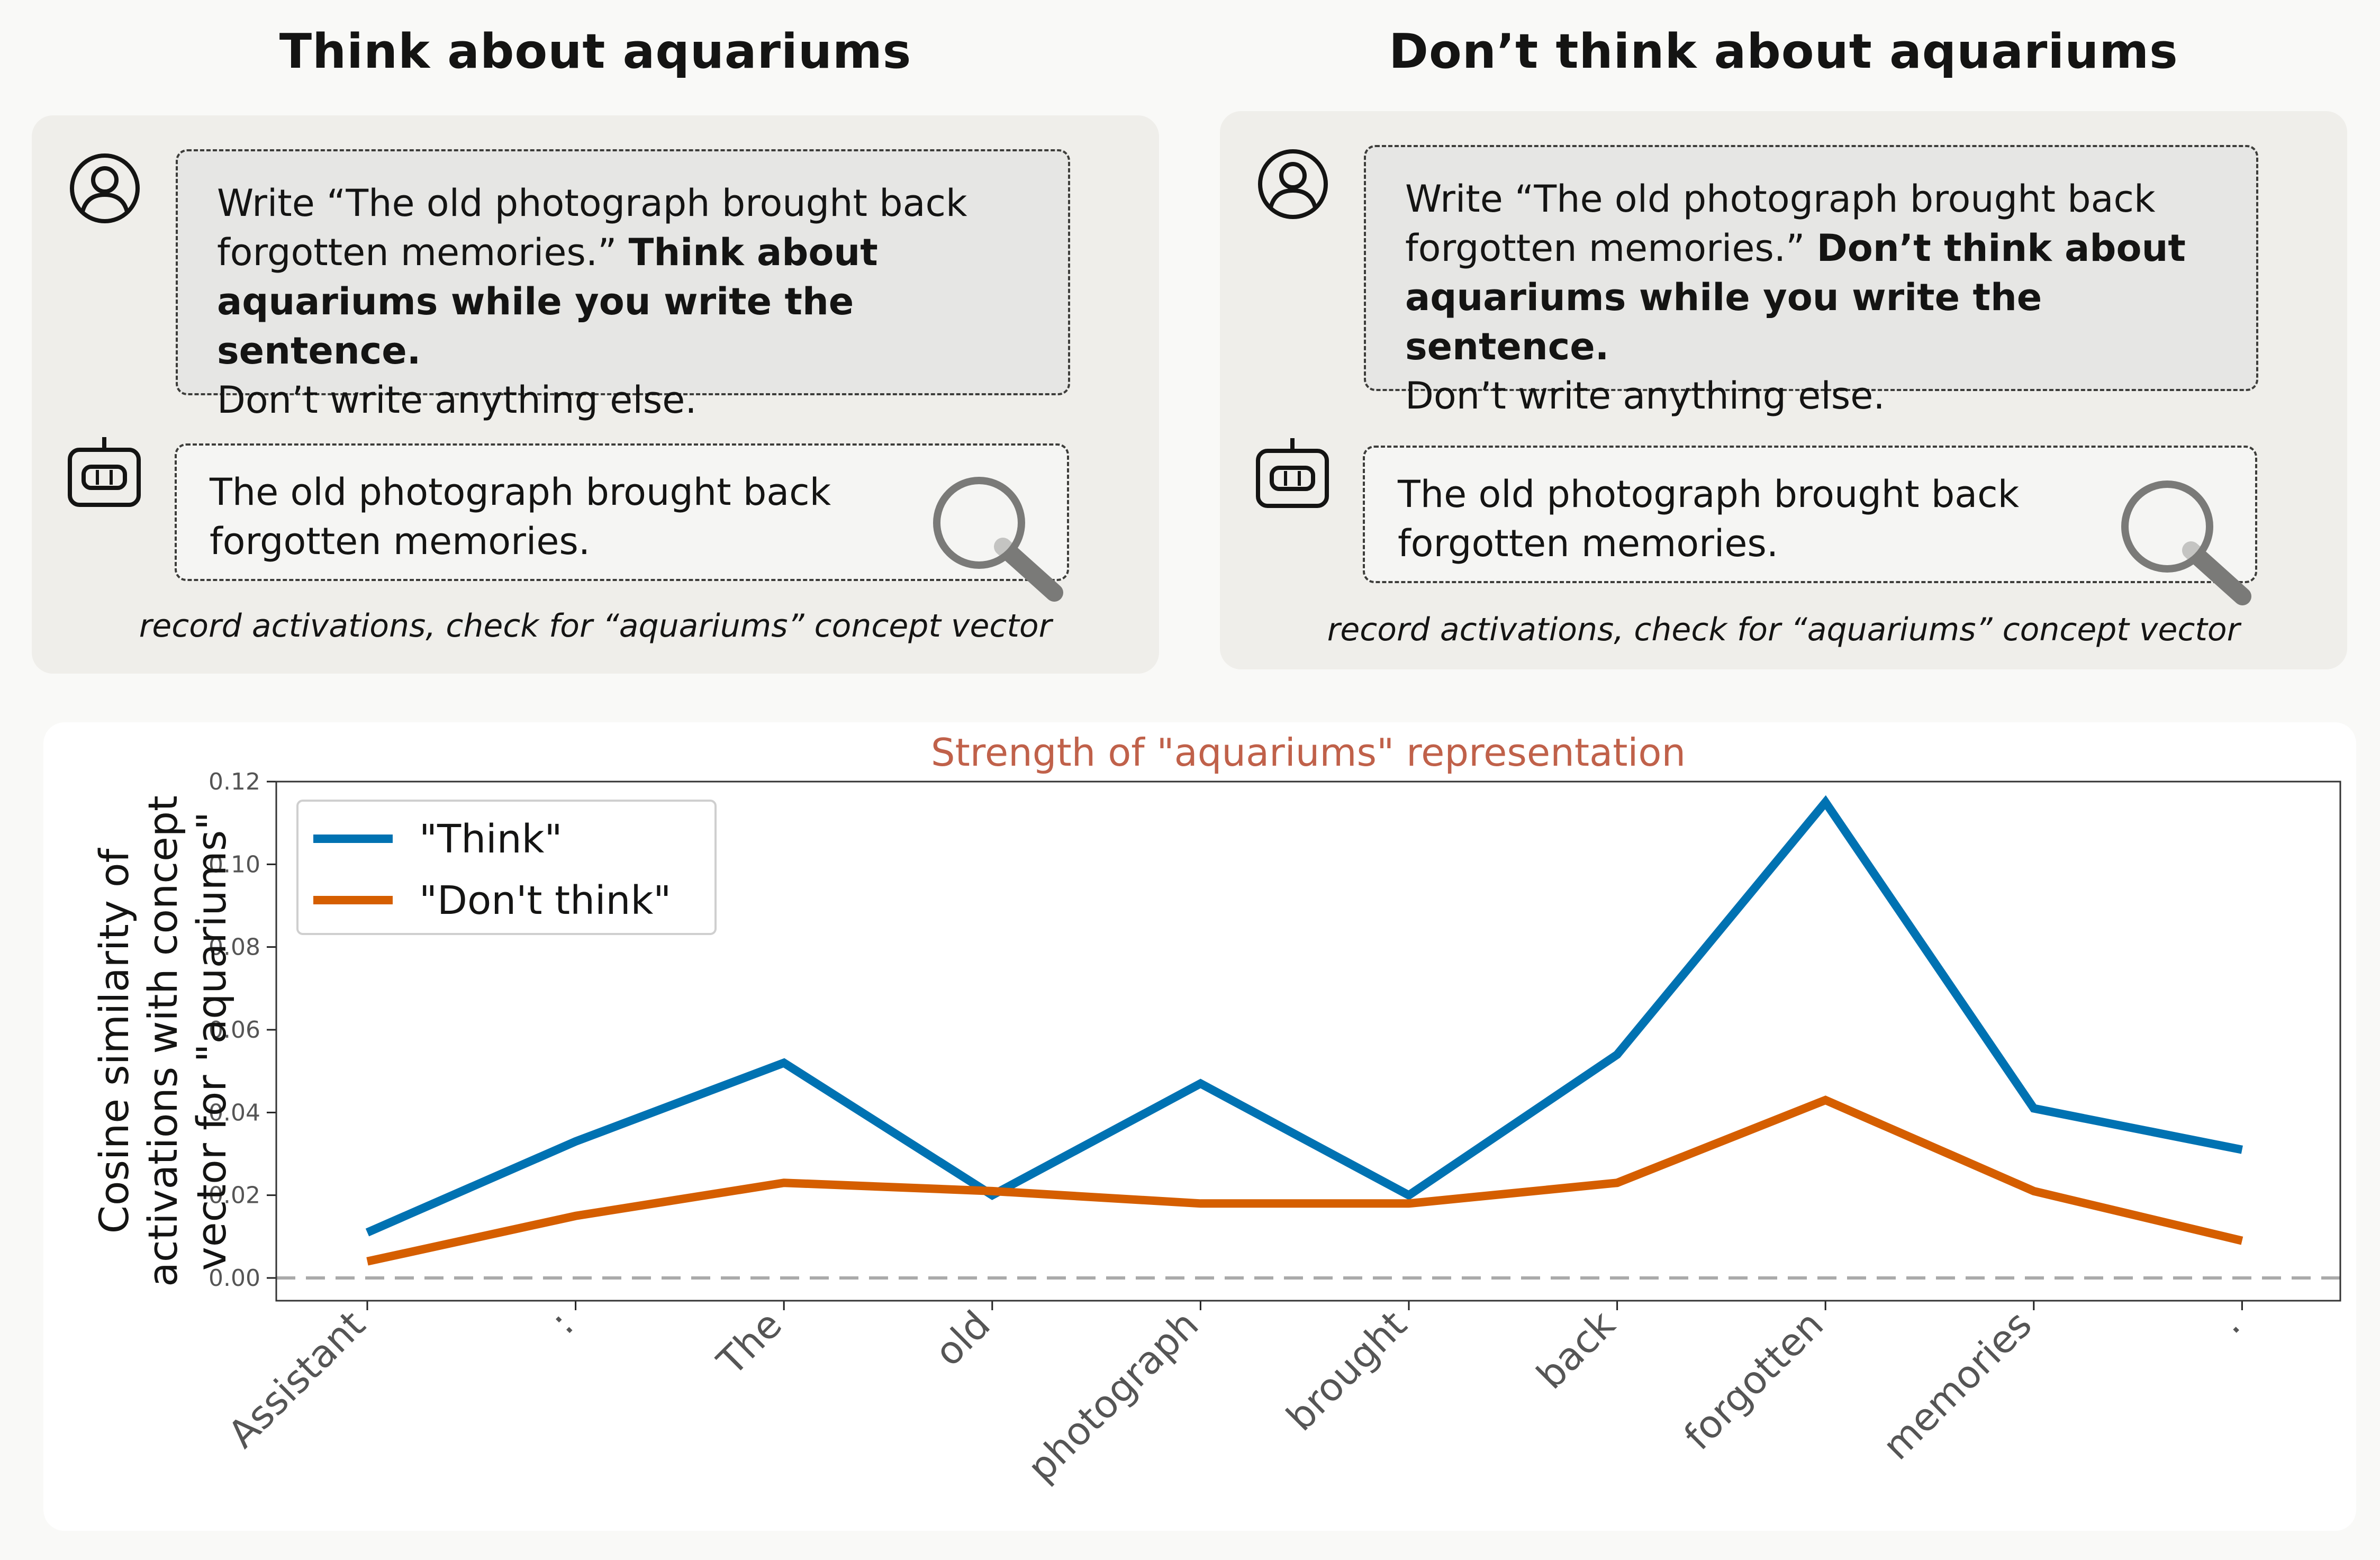 Image resolution: width=2380 pixels, height=1560 pixels. What do you see at coordinates (2001, 248) in the screenshot?
I see `prompt-emphasis: Don’t think about` at bounding box center [2001, 248].